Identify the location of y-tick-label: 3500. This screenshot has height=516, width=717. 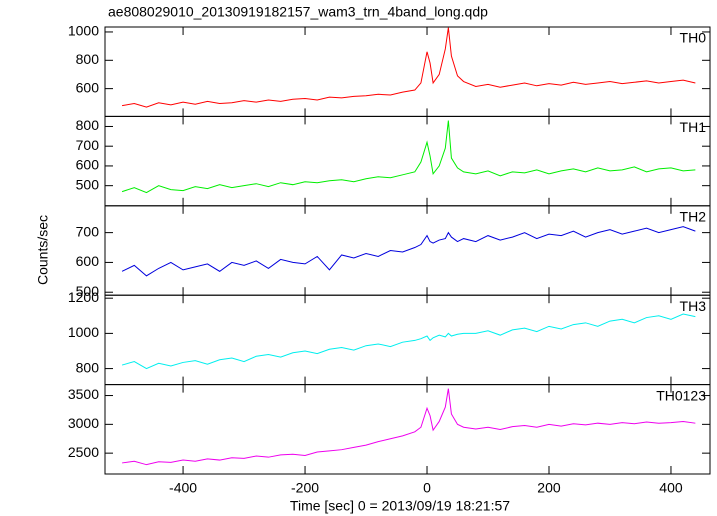
(83, 394).